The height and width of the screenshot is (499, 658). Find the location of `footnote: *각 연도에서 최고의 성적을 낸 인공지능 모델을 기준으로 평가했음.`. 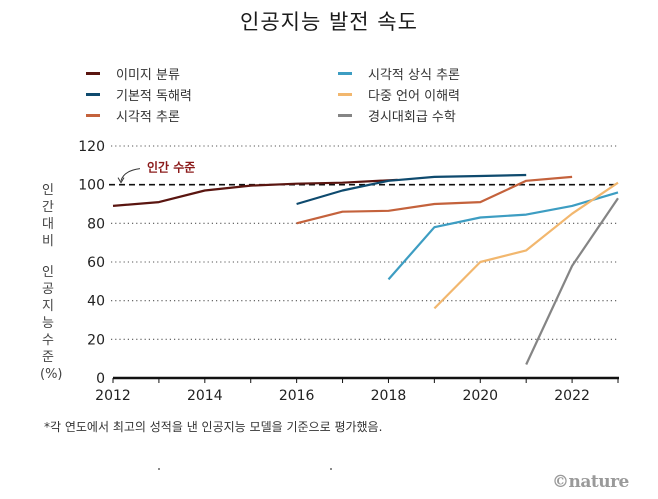

footnote: *각 연도에서 최고의 성적을 낸 인공지능 모델을 기준으로 평가했음. is located at coordinates (213, 427).